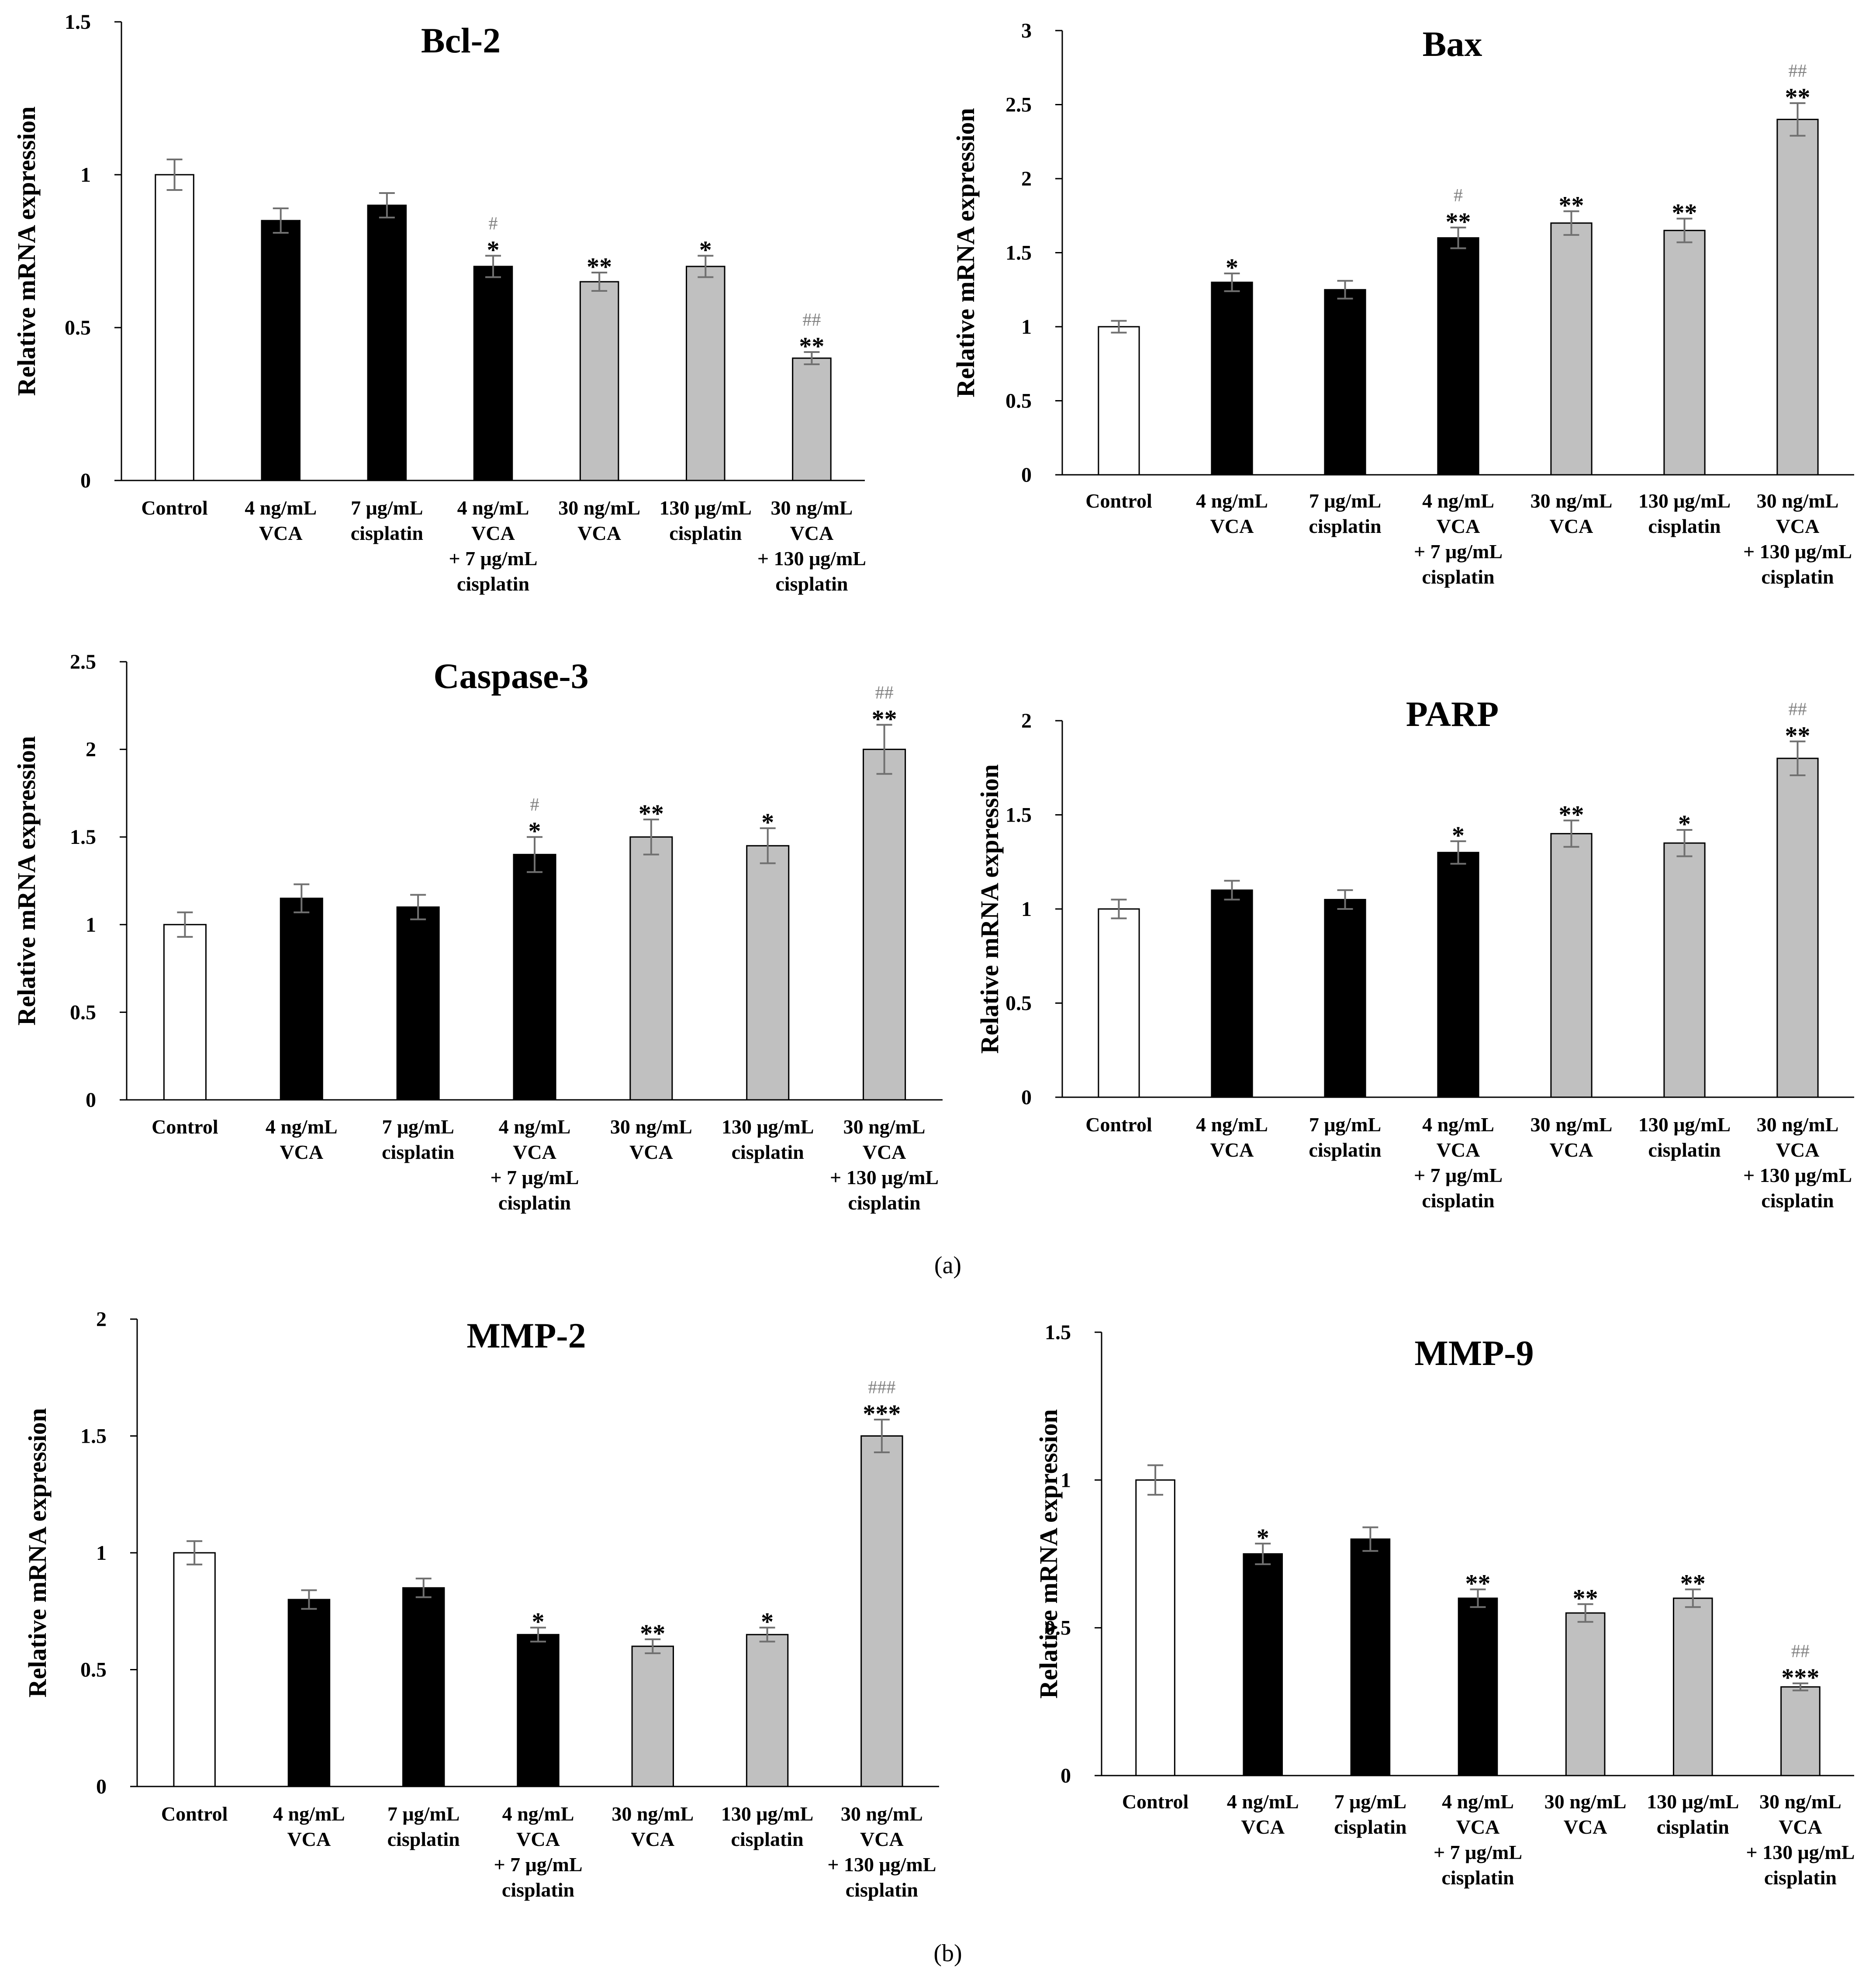 This screenshot has height=1973, width=1876. I want to click on x-category-label: + 130 μg/mL, so click(884, 1177).